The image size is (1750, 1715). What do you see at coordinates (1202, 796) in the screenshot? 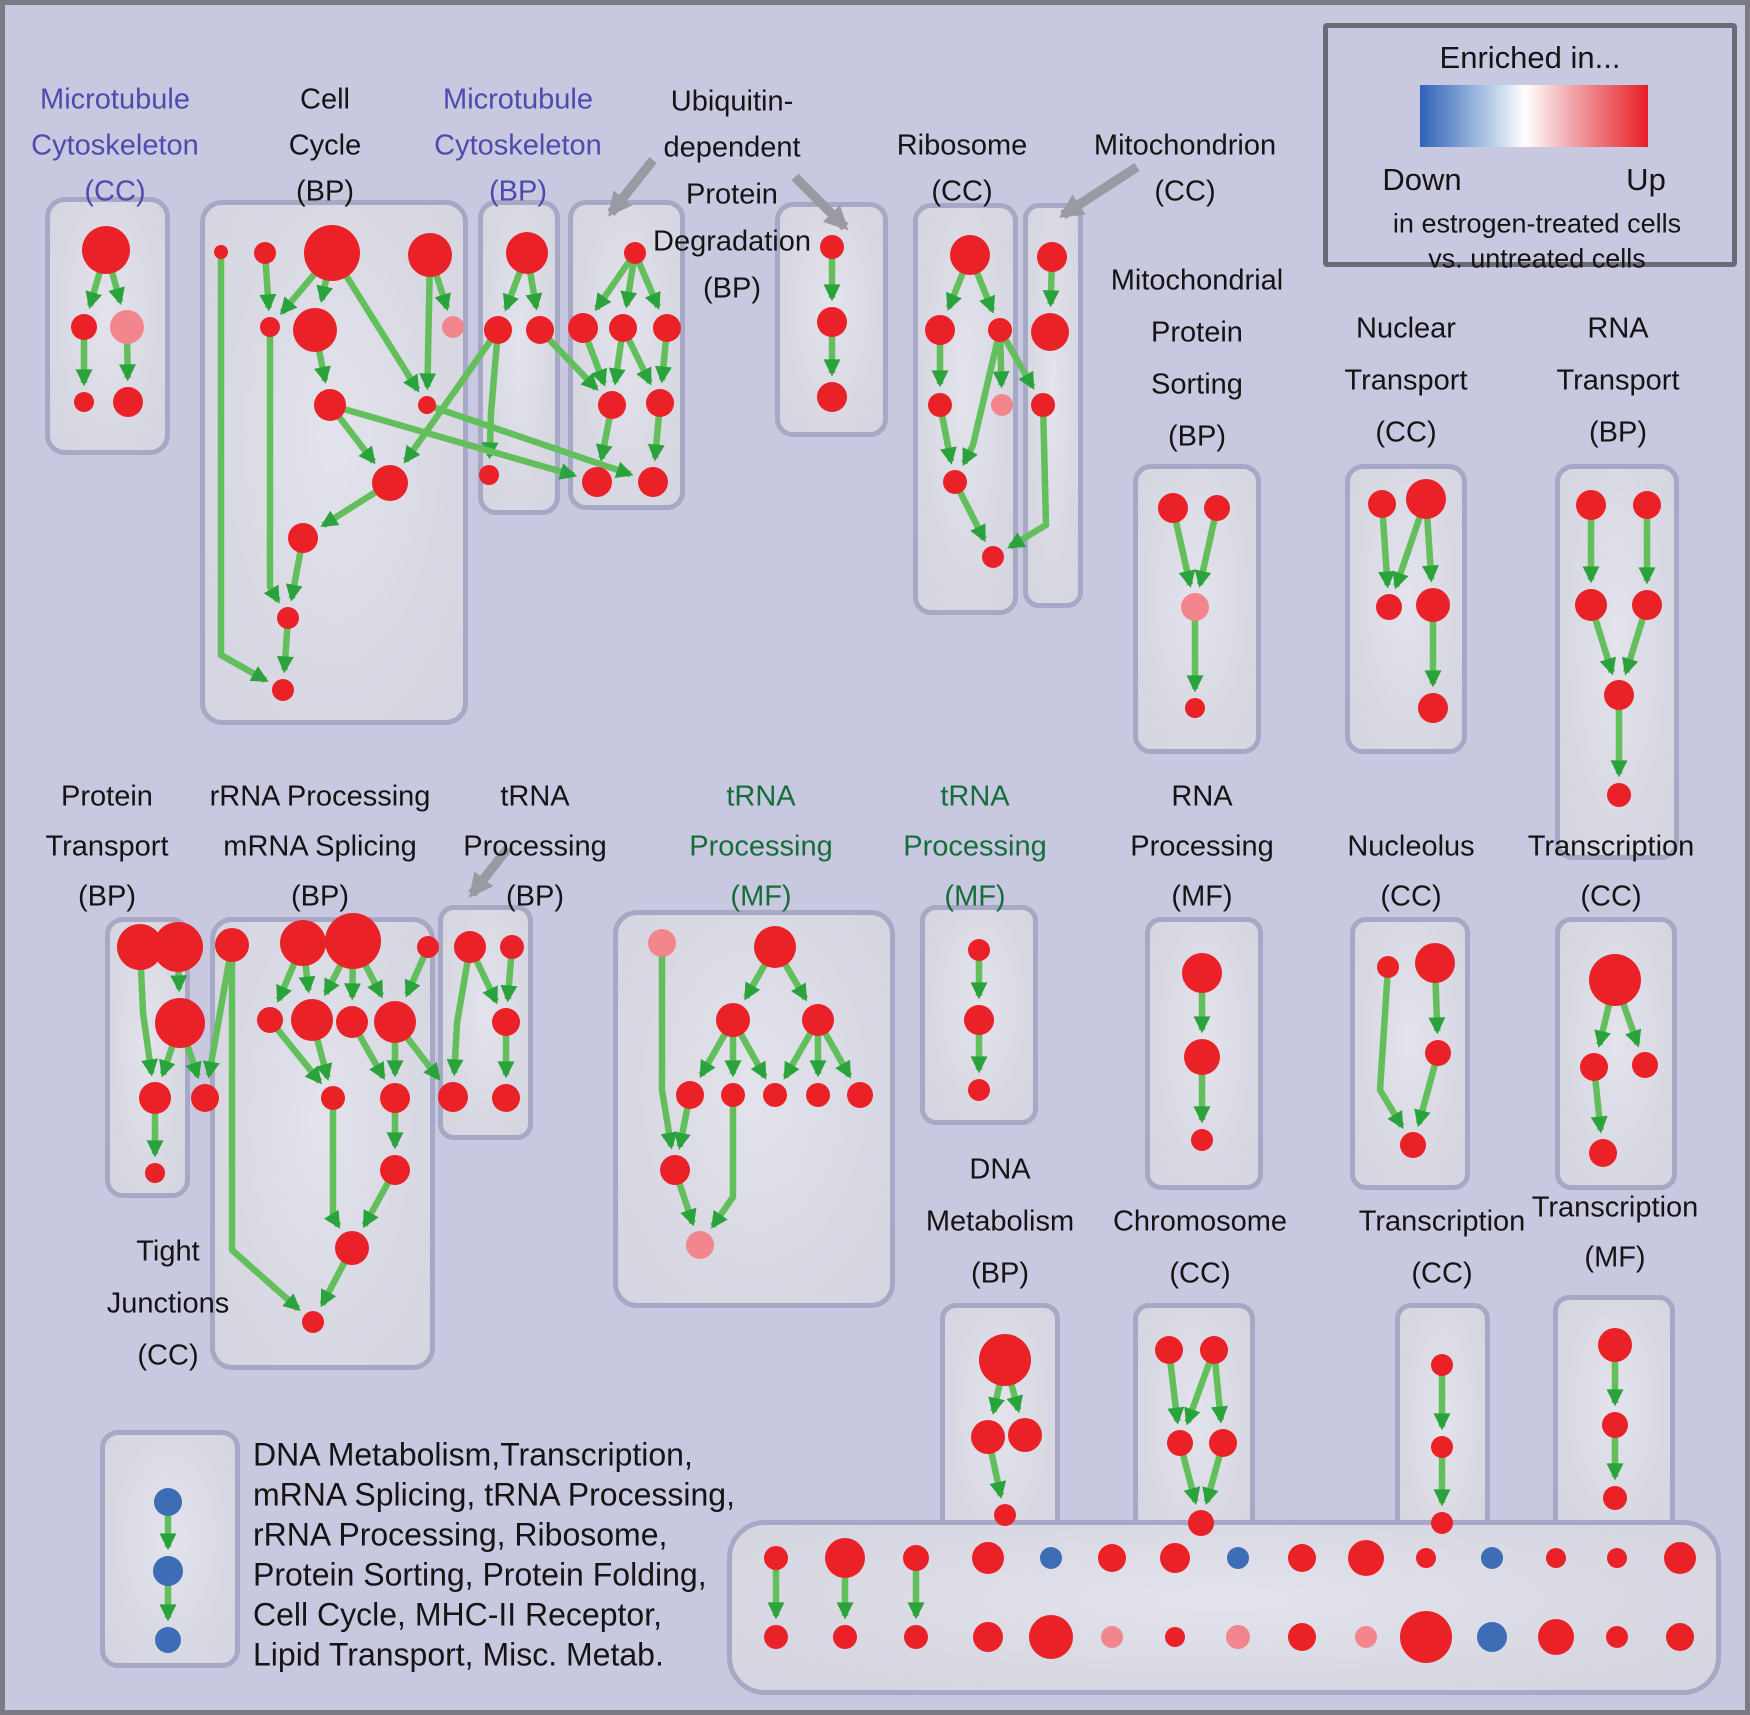
I see `cluster-label-rna-processing-mf: RNA` at bounding box center [1202, 796].